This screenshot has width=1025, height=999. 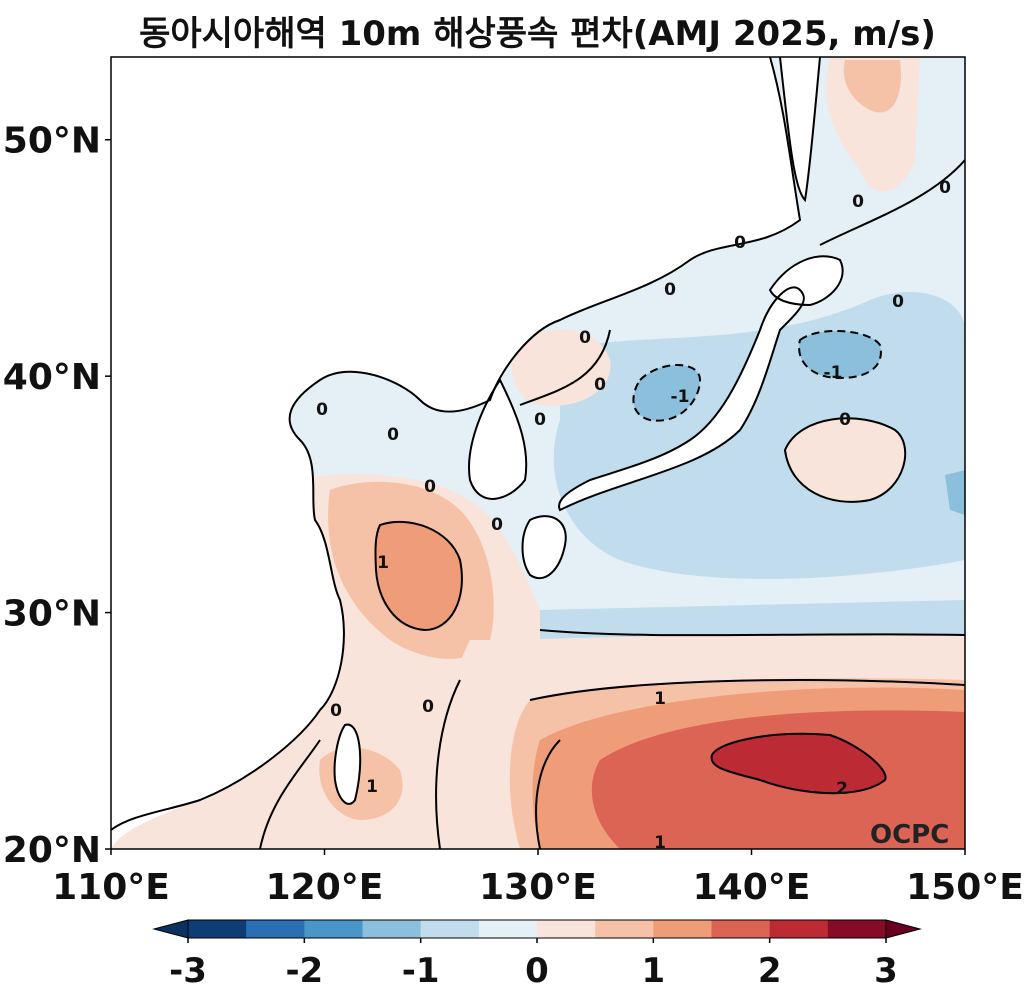 I want to click on region-neg1-japan-sea, so click(x=666, y=393).